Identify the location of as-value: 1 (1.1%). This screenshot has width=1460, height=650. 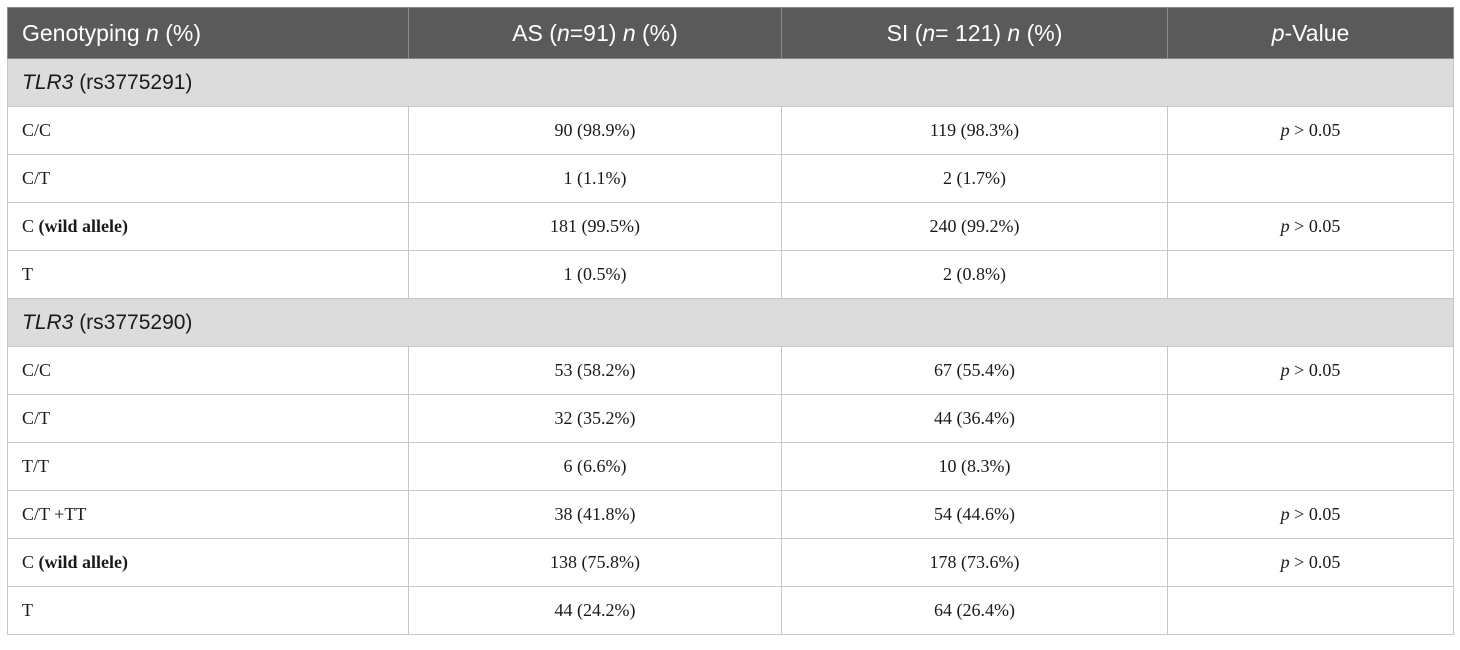
(595, 178).